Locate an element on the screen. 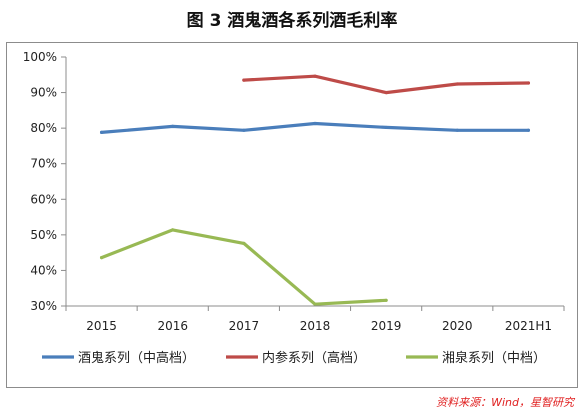  y-tick-label: 100% is located at coordinates (40, 57).